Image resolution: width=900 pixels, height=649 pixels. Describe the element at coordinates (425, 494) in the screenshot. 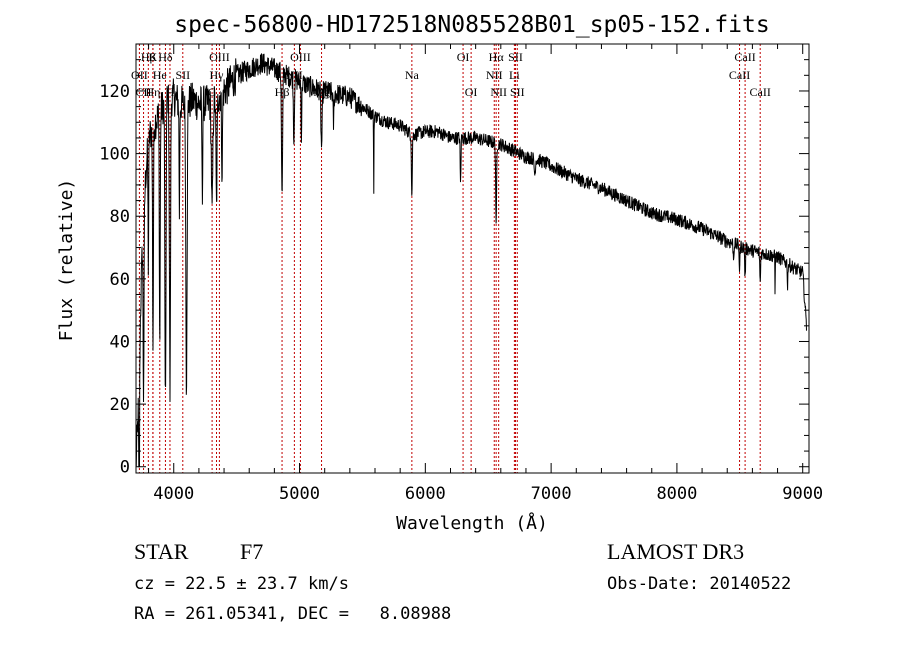

I see `x-tick-label: 6000` at that location.